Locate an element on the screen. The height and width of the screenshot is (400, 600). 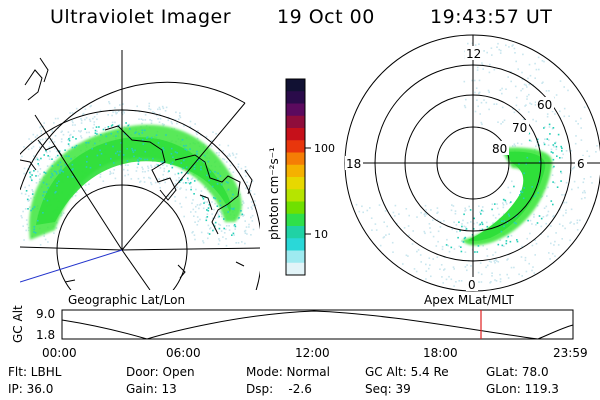
colorbar-segment is located at coordinates (295, 269).